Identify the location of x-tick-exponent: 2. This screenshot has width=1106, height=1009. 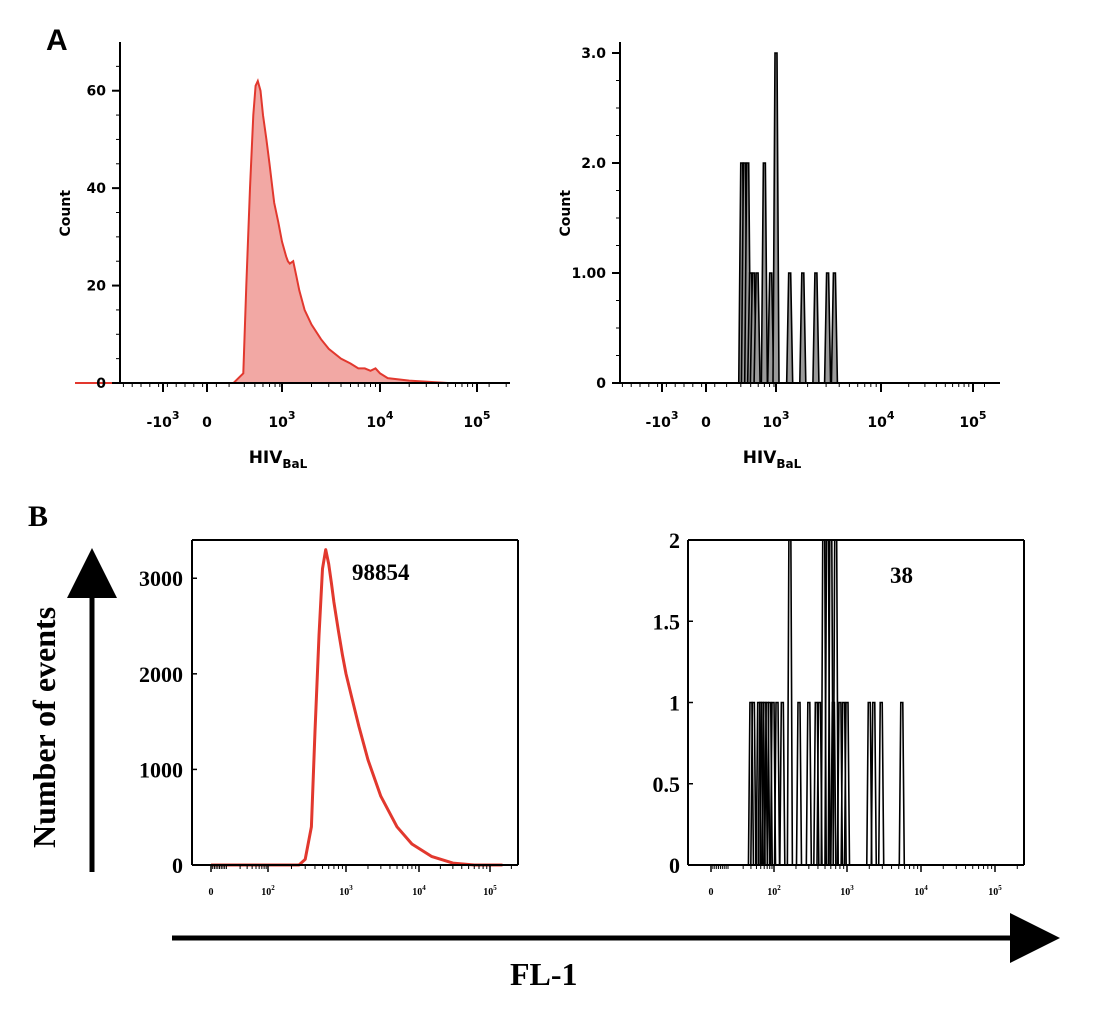
(273, 888).